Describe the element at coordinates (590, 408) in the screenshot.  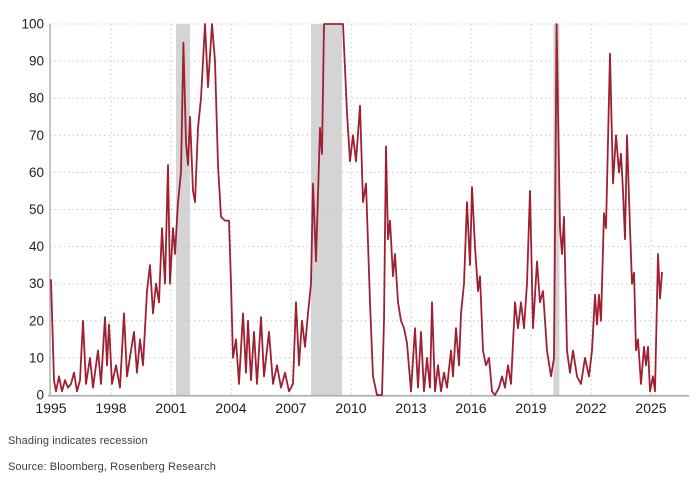
I see `x-tick-label: 2022` at that location.